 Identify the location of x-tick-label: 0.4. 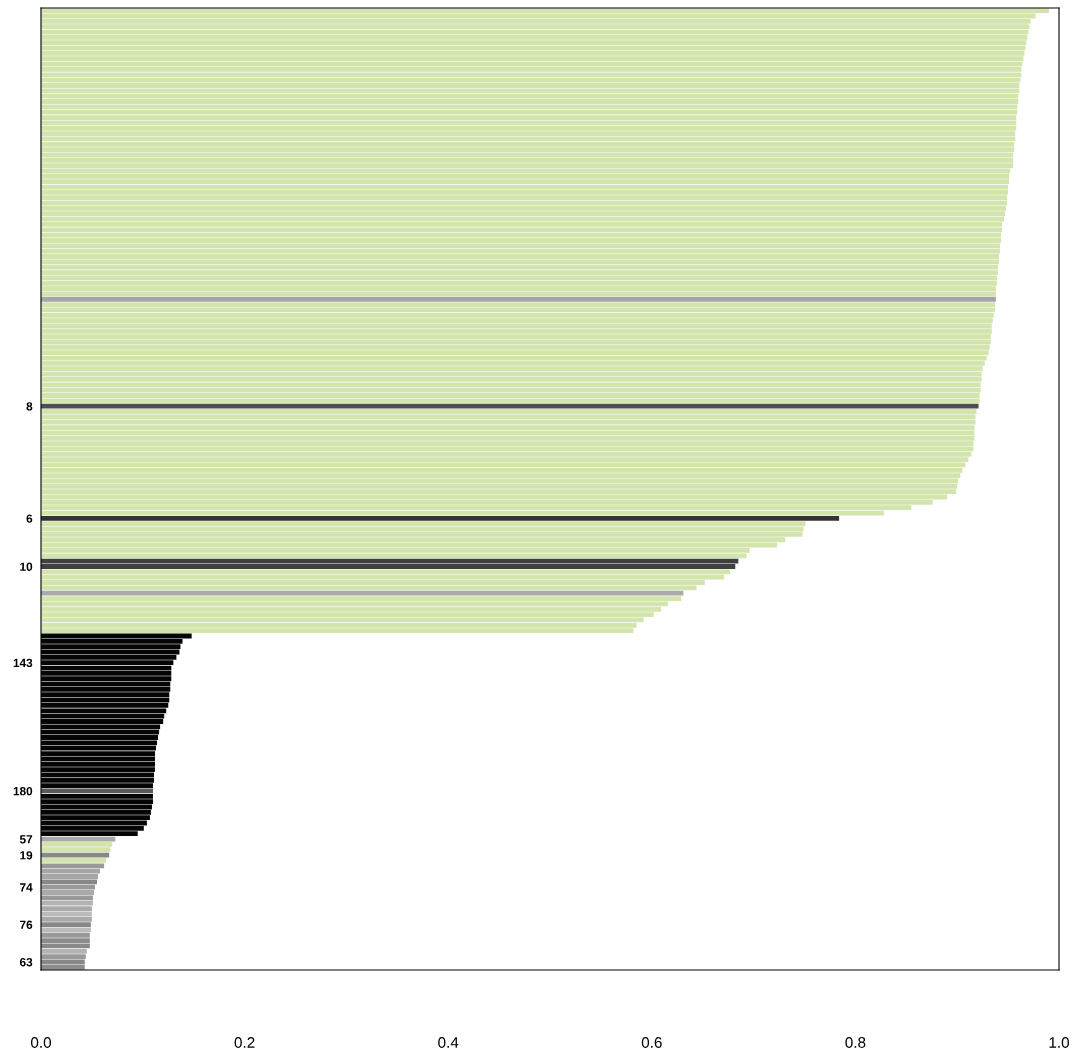
(448, 1042).